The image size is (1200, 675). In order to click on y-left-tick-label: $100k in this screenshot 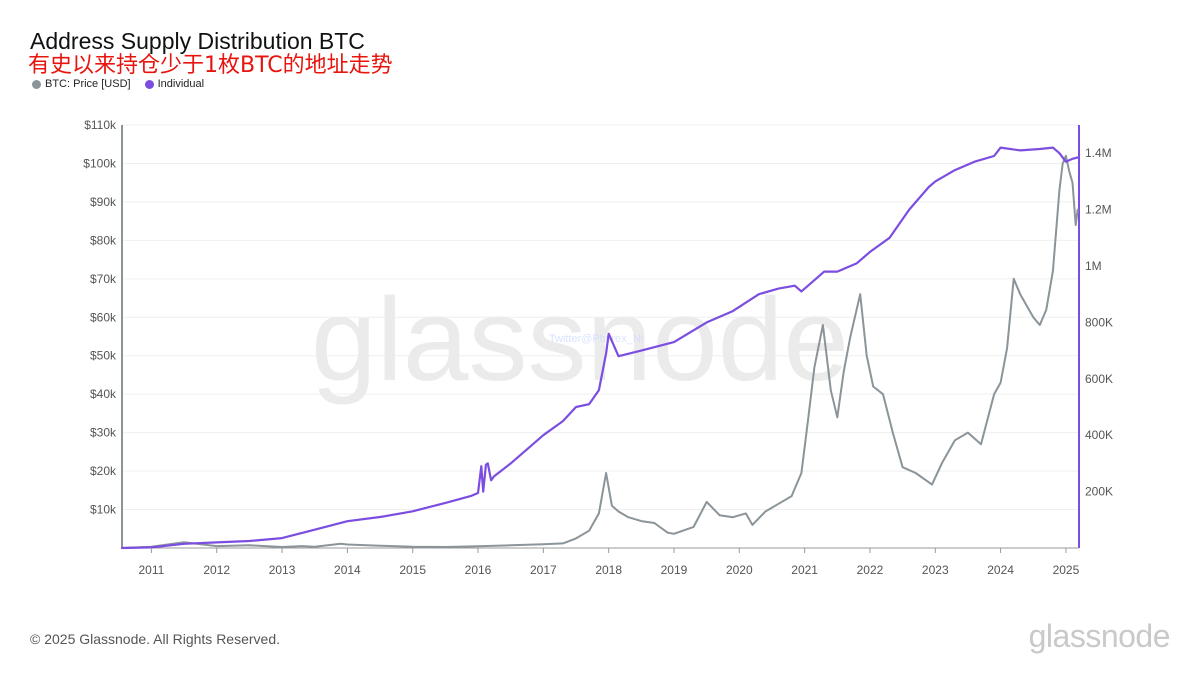, I will do `click(100, 163)`.